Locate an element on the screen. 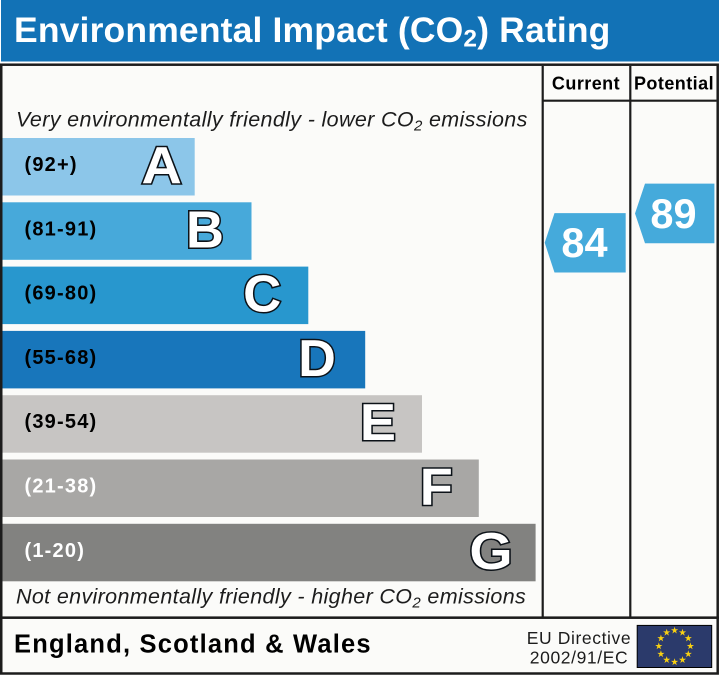 Image resolution: width=719 pixels, height=675 pixels. svg-text: (69-80) is located at coordinates (61, 294).